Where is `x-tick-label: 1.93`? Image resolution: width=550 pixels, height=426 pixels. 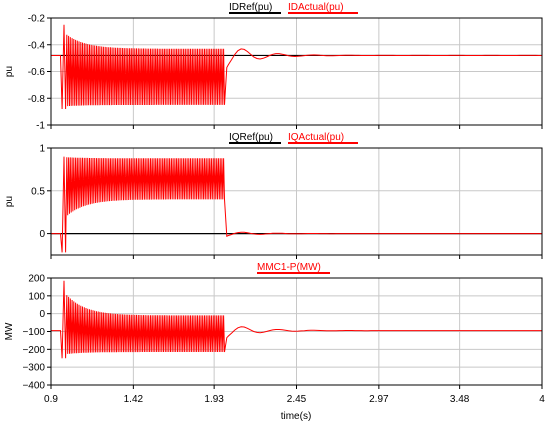
x-tick-label: 1.93 is located at coordinates (214, 399).